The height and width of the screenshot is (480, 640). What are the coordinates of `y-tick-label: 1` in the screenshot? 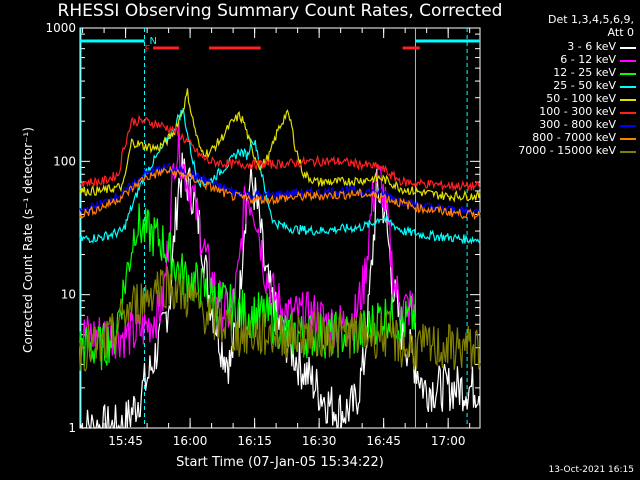 It's located at (72, 428).